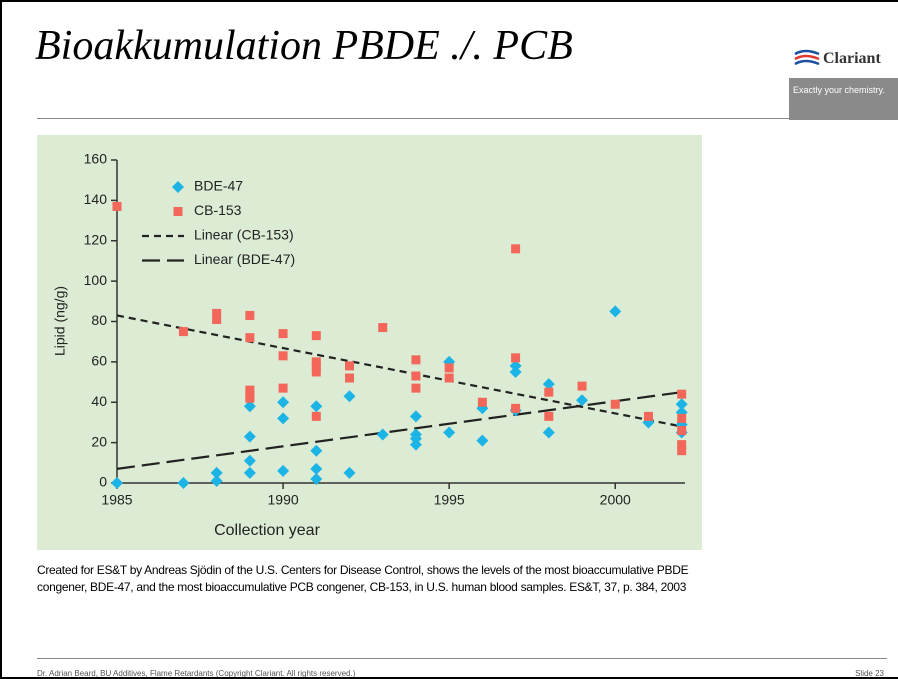 Image resolution: width=898 pixels, height=679 pixels. I want to click on y-tick-label: 60, so click(99, 361).